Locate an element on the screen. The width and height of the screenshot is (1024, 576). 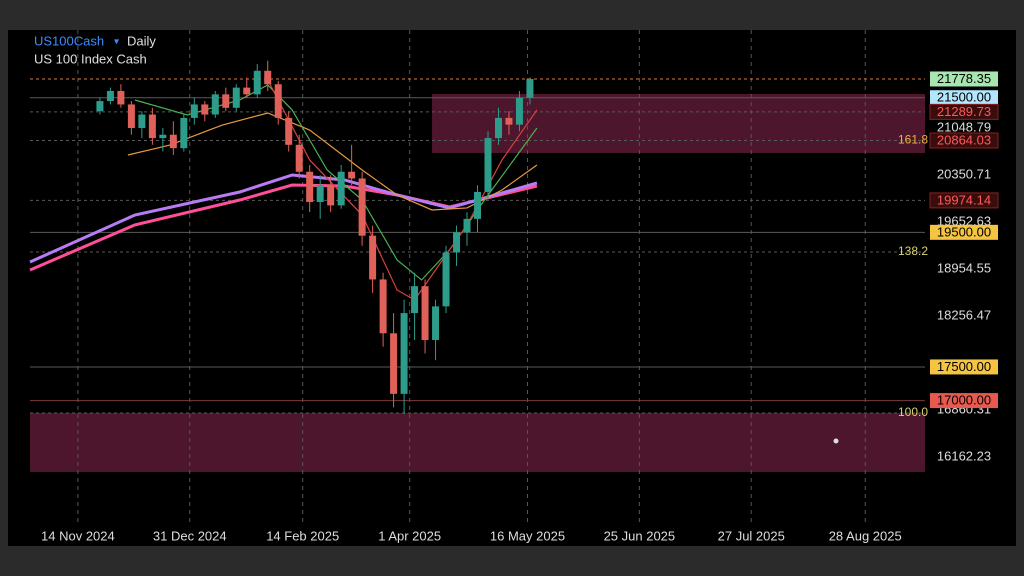
x-tick-label: 28 Aug 2025 is located at coordinates (865, 535).